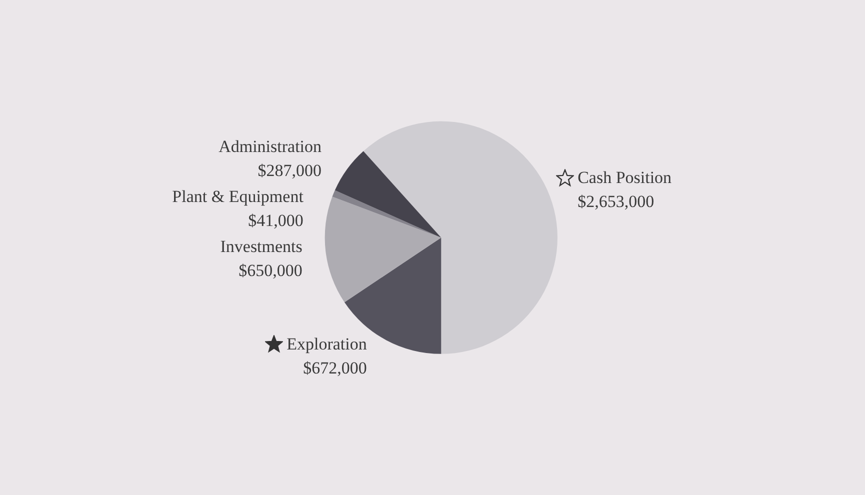  What do you see at coordinates (270, 270) in the screenshot?
I see `data-label: $650,000` at bounding box center [270, 270].